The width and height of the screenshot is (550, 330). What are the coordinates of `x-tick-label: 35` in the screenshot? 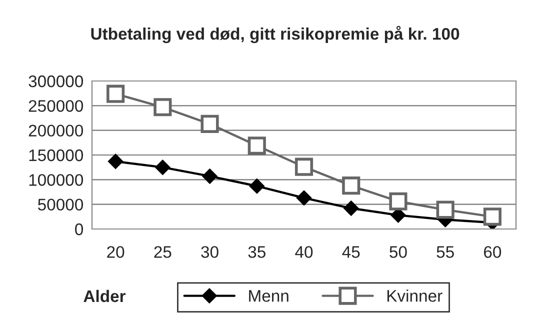 It's located at (257, 252).